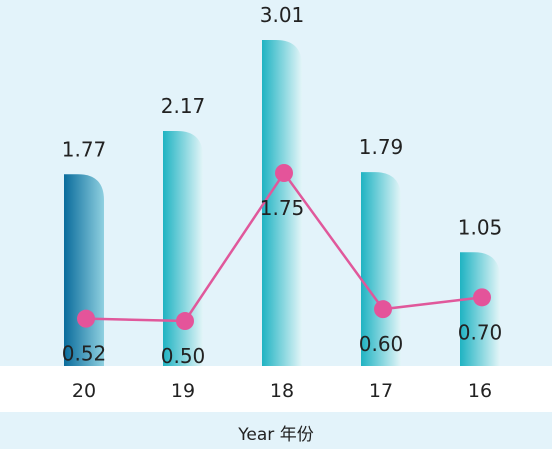  Describe the element at coordinates (84, 391) in the screenshot. I see `x-tick-20: 20` at that location.